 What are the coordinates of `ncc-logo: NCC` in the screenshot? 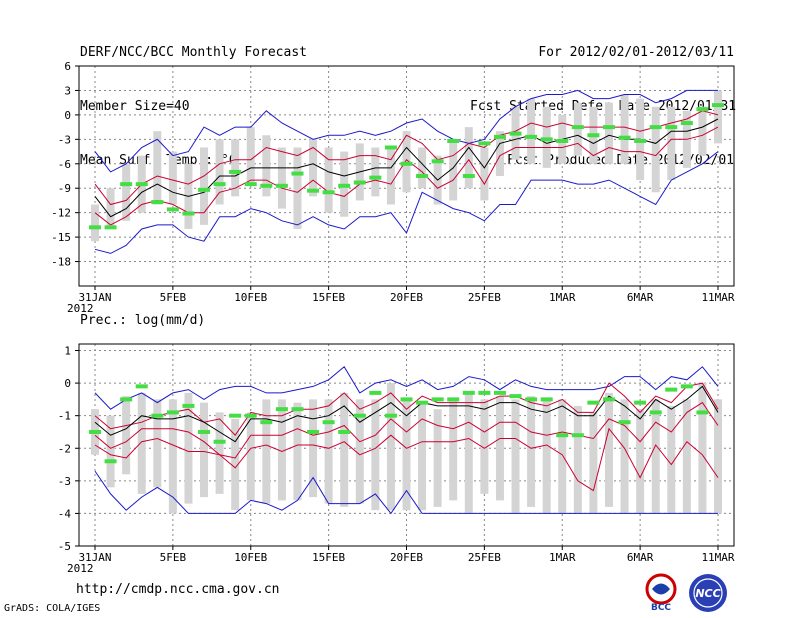 It's located at (708, 593).